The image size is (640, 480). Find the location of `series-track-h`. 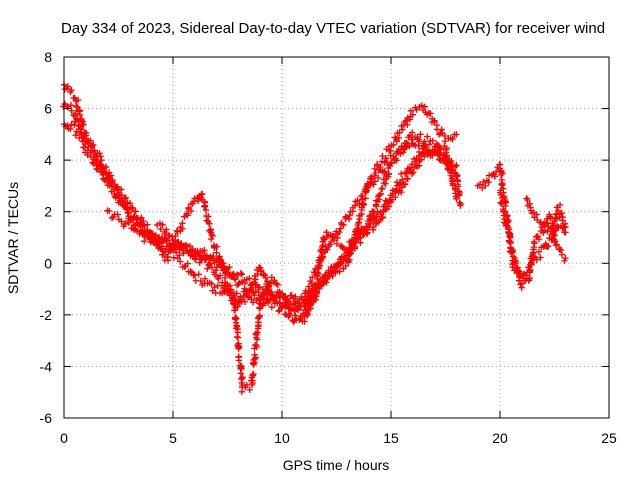

series-track-h is located at coordinates (546, 216).